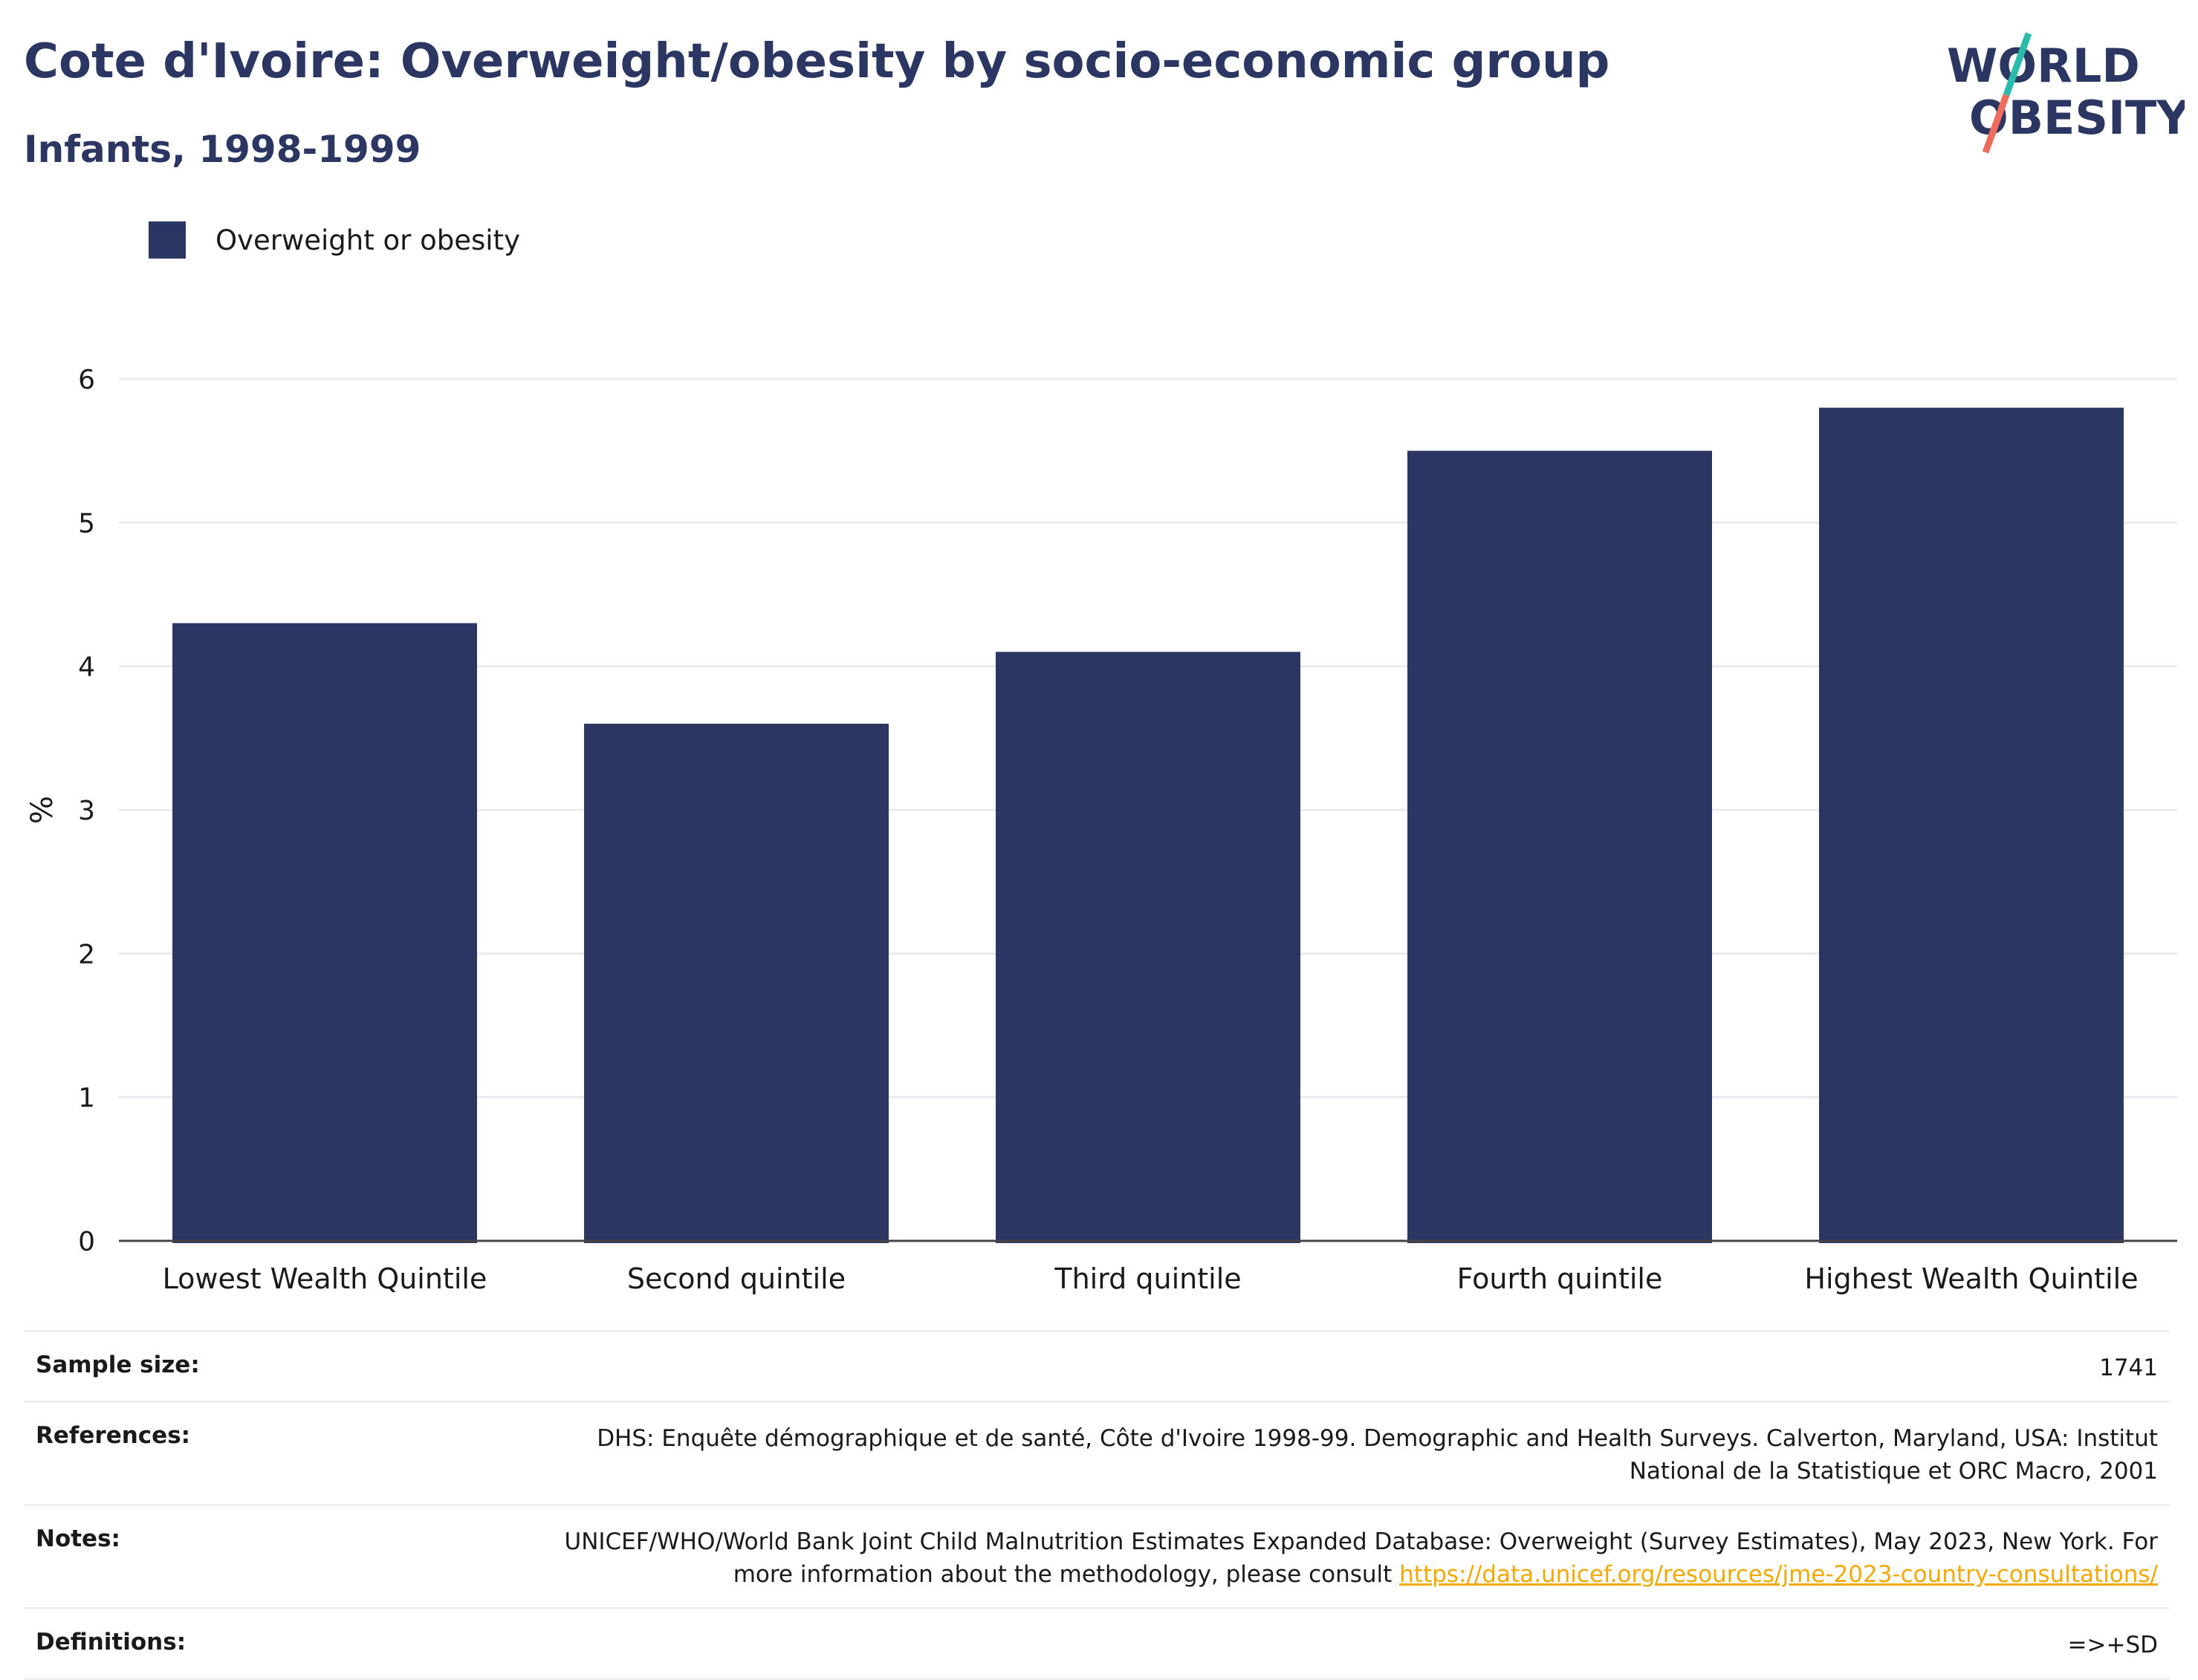  What do you see at coordinates (167, 240) in the screenshot?
I see `legend-swatch` at bounding box center [167, 240].